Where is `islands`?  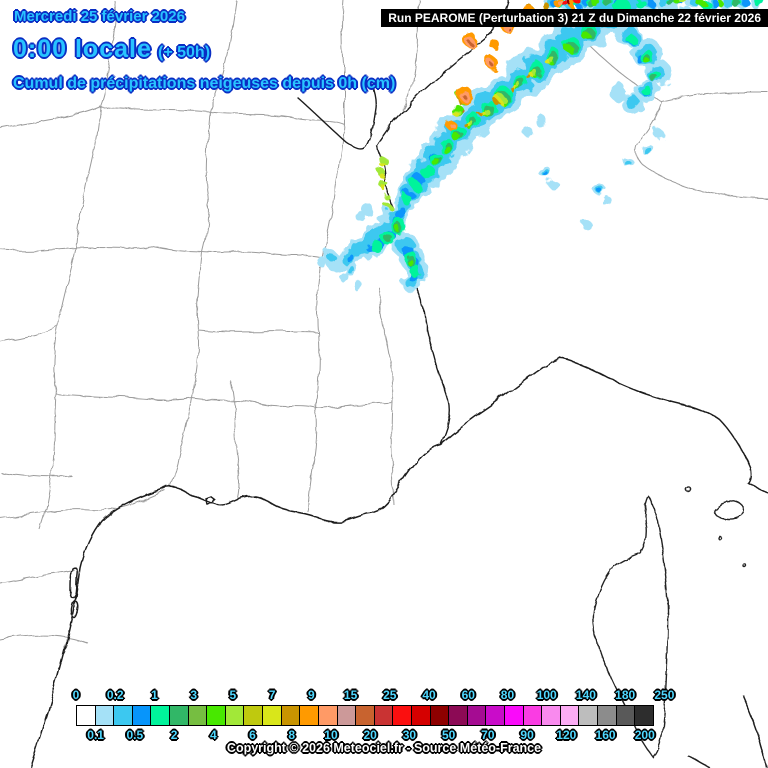
islands is located at coordinates (669, 622).